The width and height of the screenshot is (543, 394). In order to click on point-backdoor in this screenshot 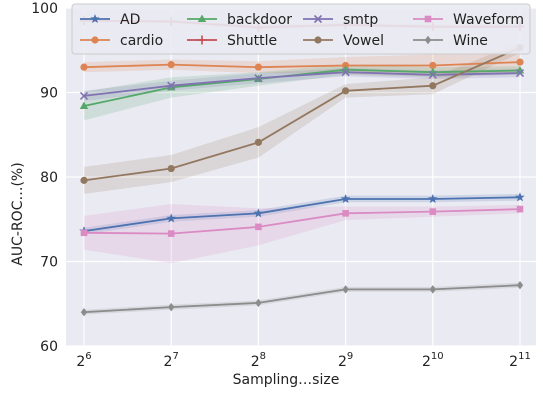, I will do `click(84, 105)`.